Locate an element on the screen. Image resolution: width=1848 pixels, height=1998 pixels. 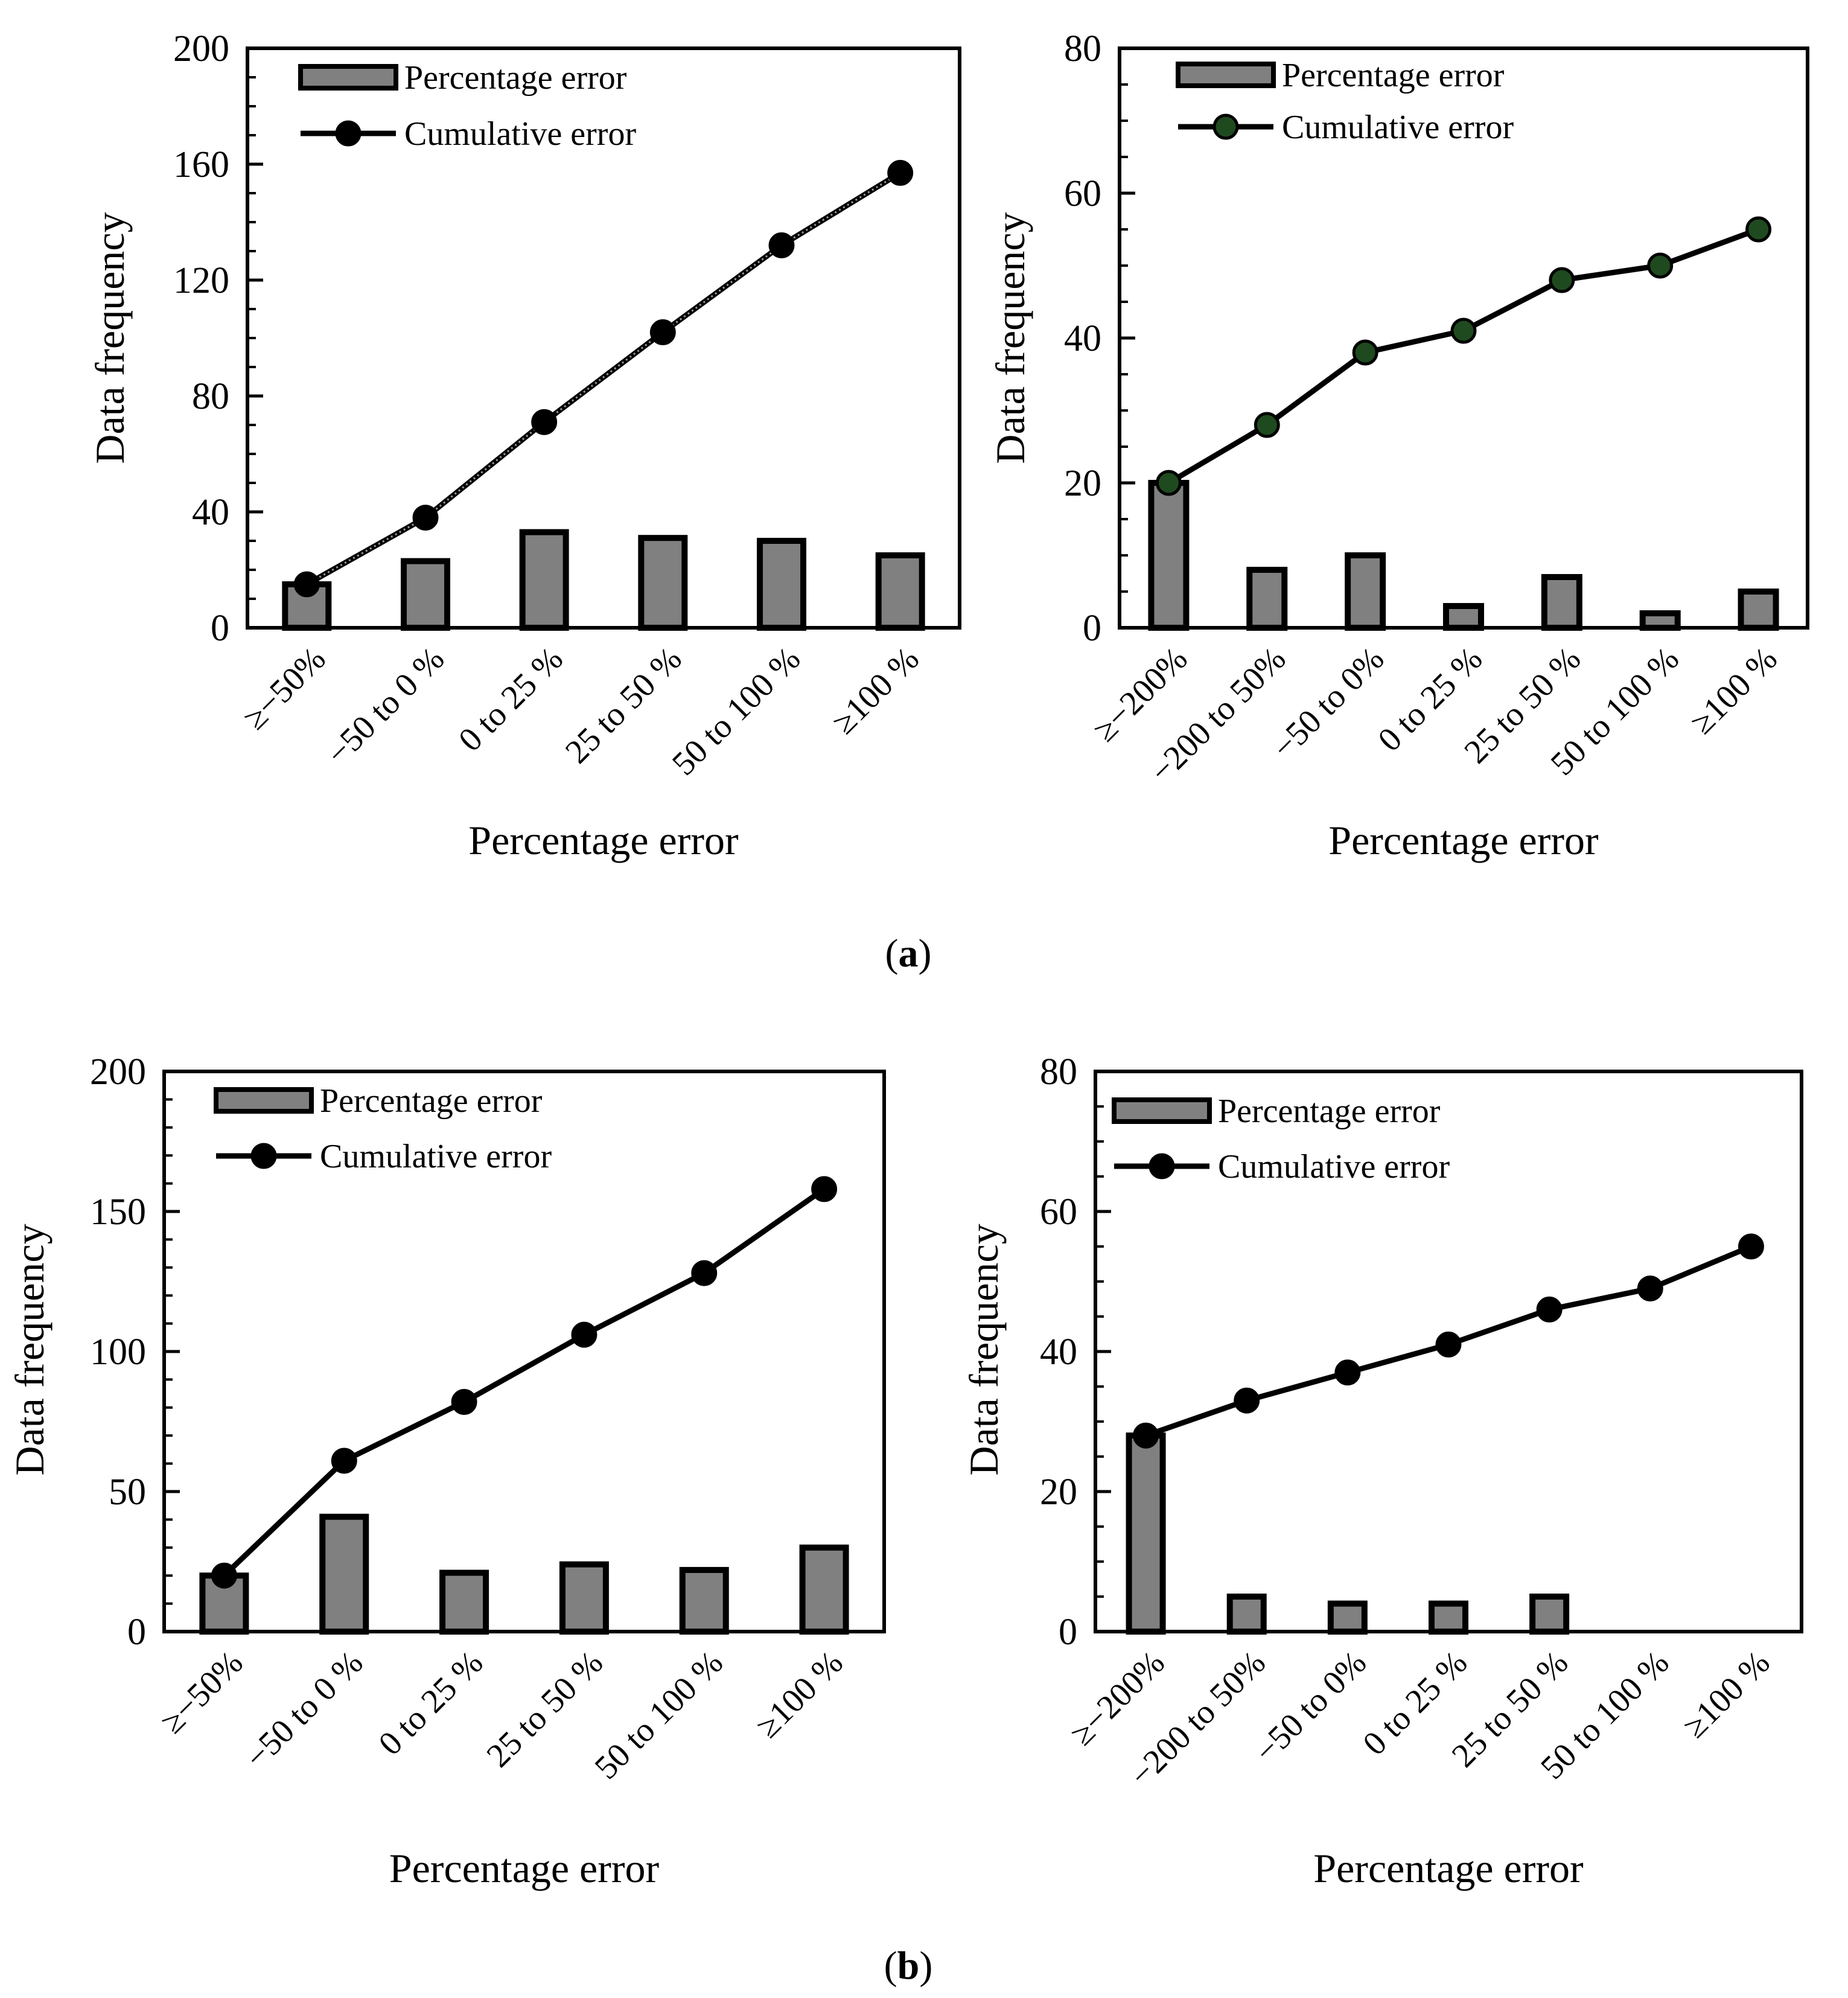
x-category-label: 25 to 50 % is located at coordinates (545, 1709).